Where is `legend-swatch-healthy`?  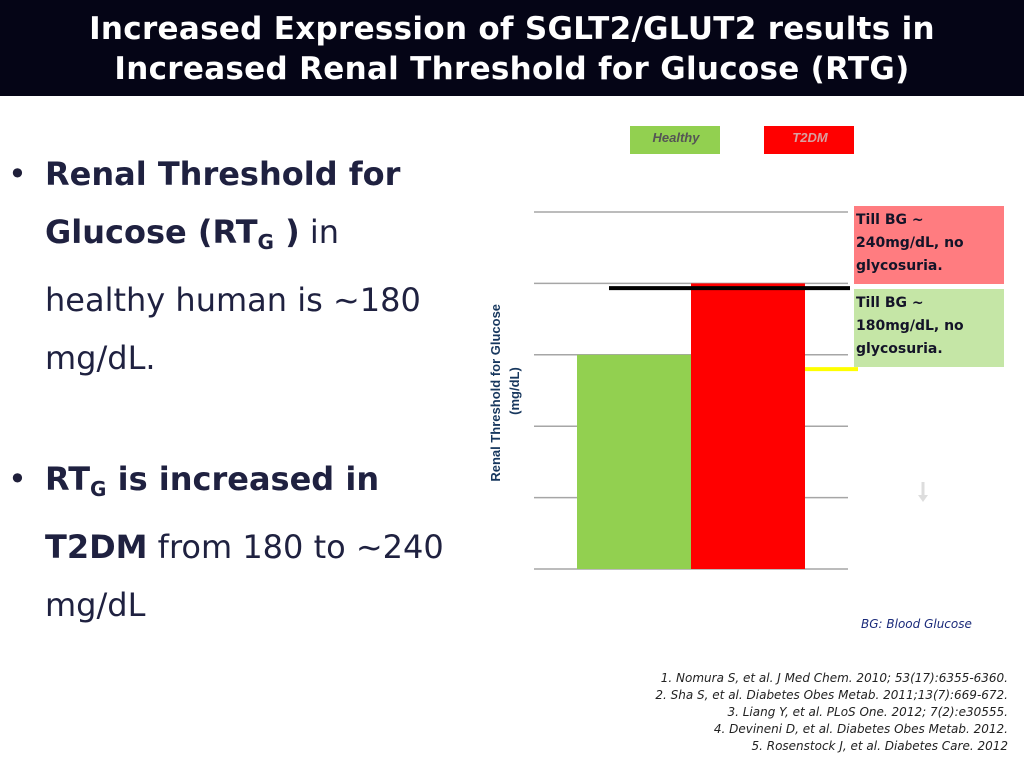 legend-swatch-healthy is located at coordinates (675, 140).